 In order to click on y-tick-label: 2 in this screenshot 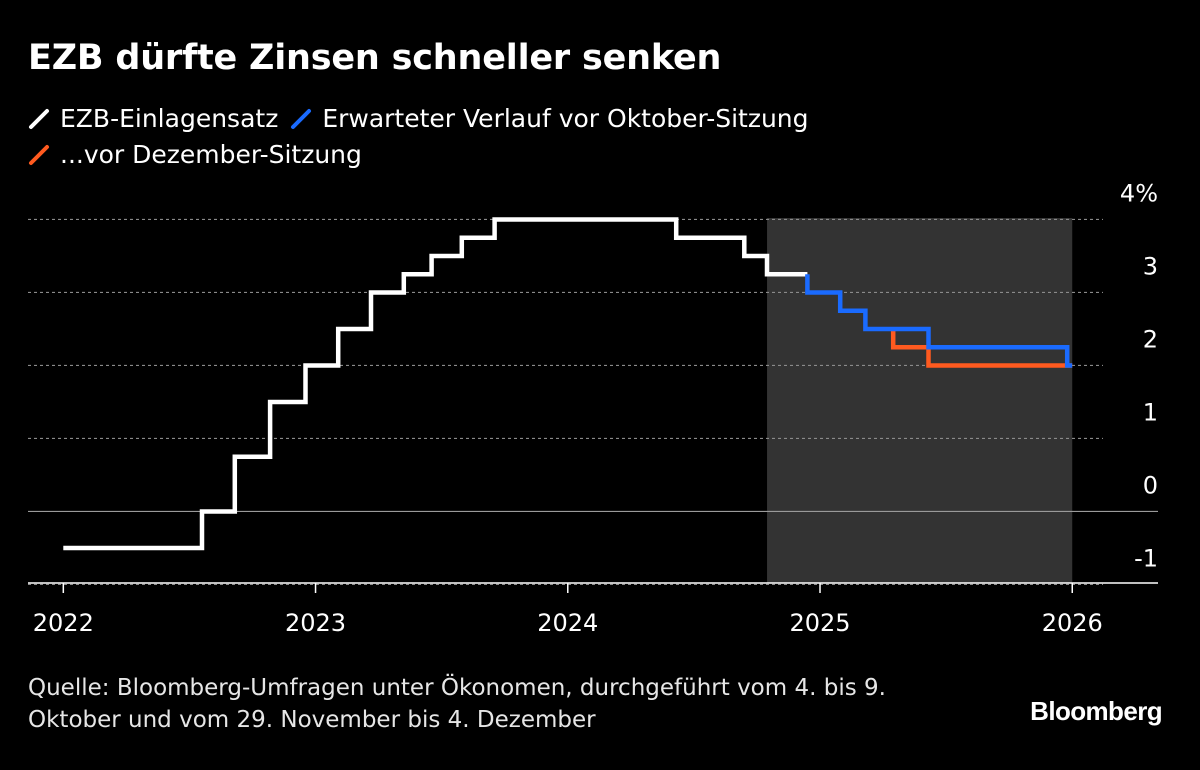, I will do `click(1150, 339)`.